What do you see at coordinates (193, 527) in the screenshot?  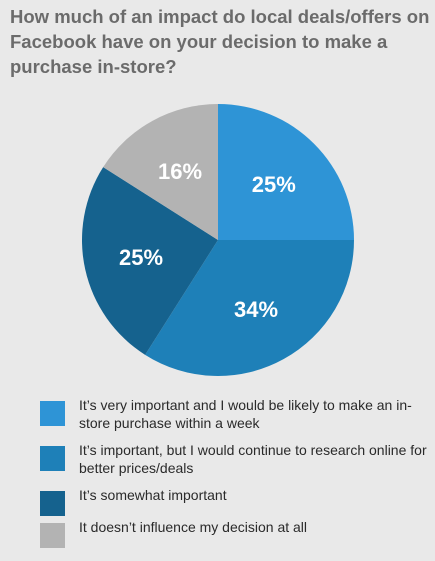 I see `legend-label: It doesn’t influence my decision at all` at bounding box center [193, 527].